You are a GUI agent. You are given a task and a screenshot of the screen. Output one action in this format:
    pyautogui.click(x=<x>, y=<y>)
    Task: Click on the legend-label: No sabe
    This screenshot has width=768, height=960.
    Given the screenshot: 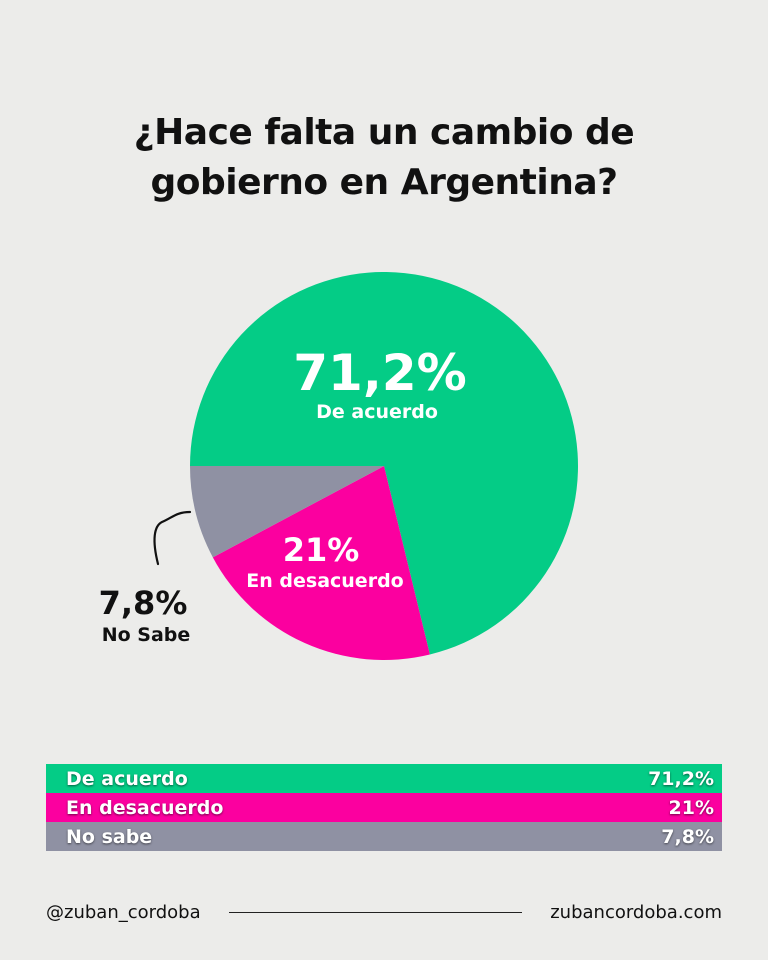 What is the action you would take?
    pyautogui.click(x=109, y=836)
    